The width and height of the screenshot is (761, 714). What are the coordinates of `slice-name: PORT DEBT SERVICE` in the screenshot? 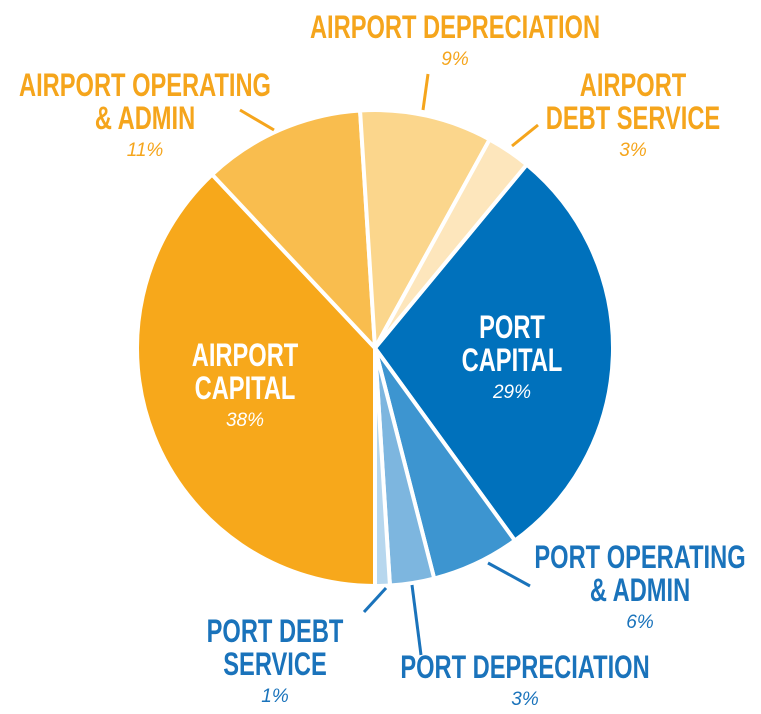 It's located at (275, 648).